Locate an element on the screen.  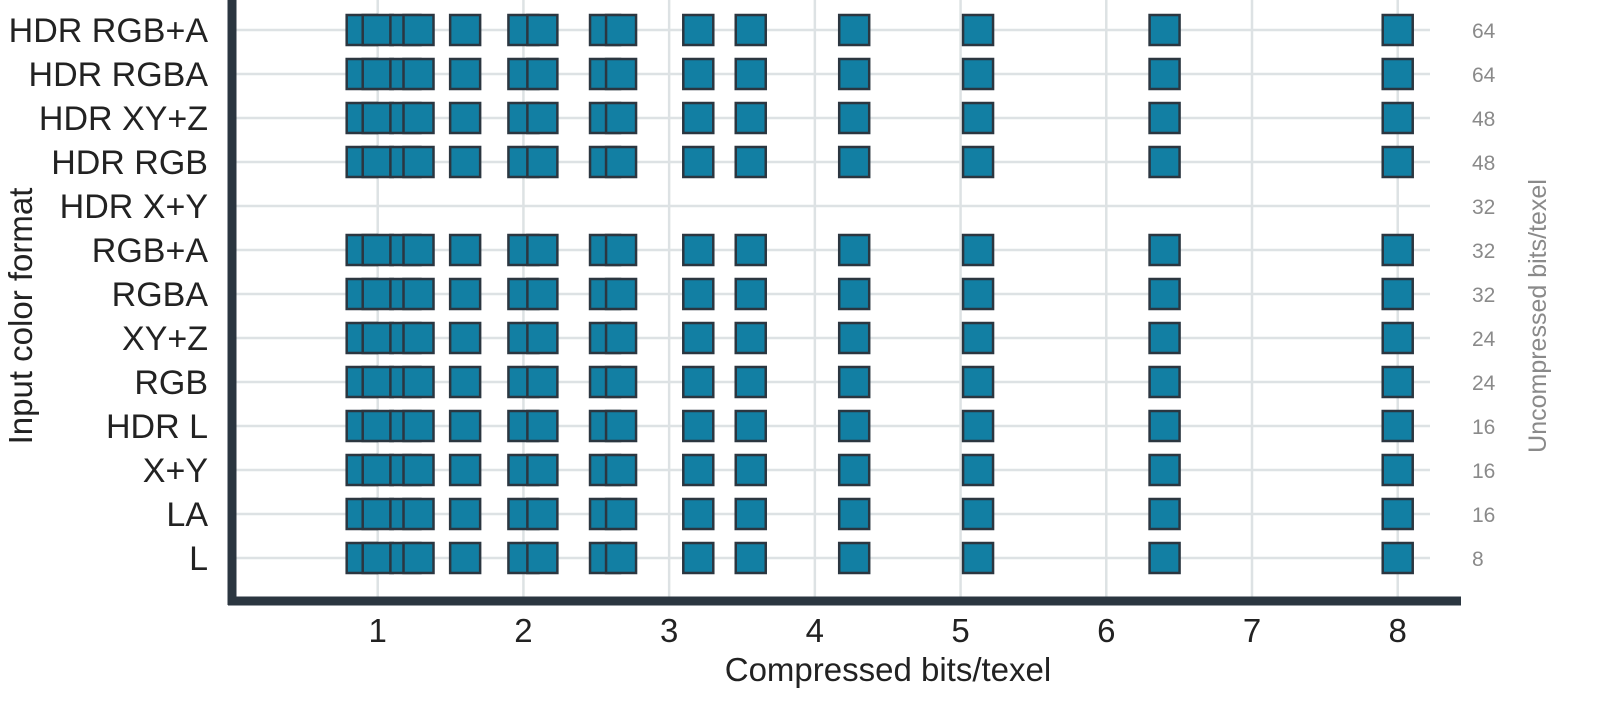
category-label: HDR X+Y is located at coordinates (134, 207).